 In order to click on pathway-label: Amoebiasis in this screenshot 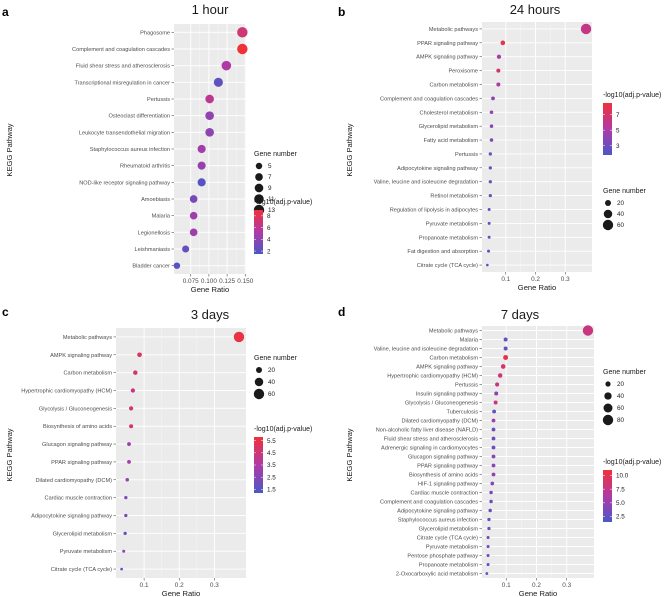, I will do `click(155, 200)`.